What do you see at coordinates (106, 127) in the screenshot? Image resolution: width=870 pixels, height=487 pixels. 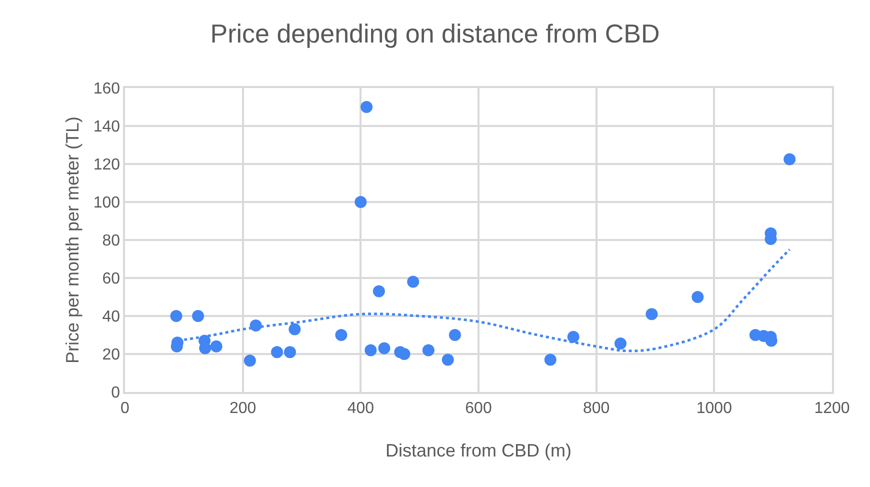 I see `y-tick-label: 140` at bounding box center [106, 127].